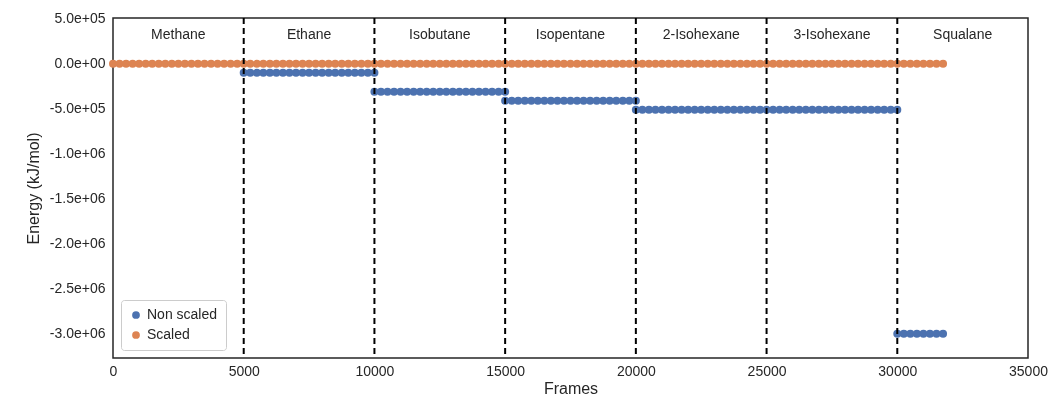 Image resolution: width=1052 pixels, height=404 pixels. I want to click on y-axis-title: Energy (kJ/mol), so click(33, 188).